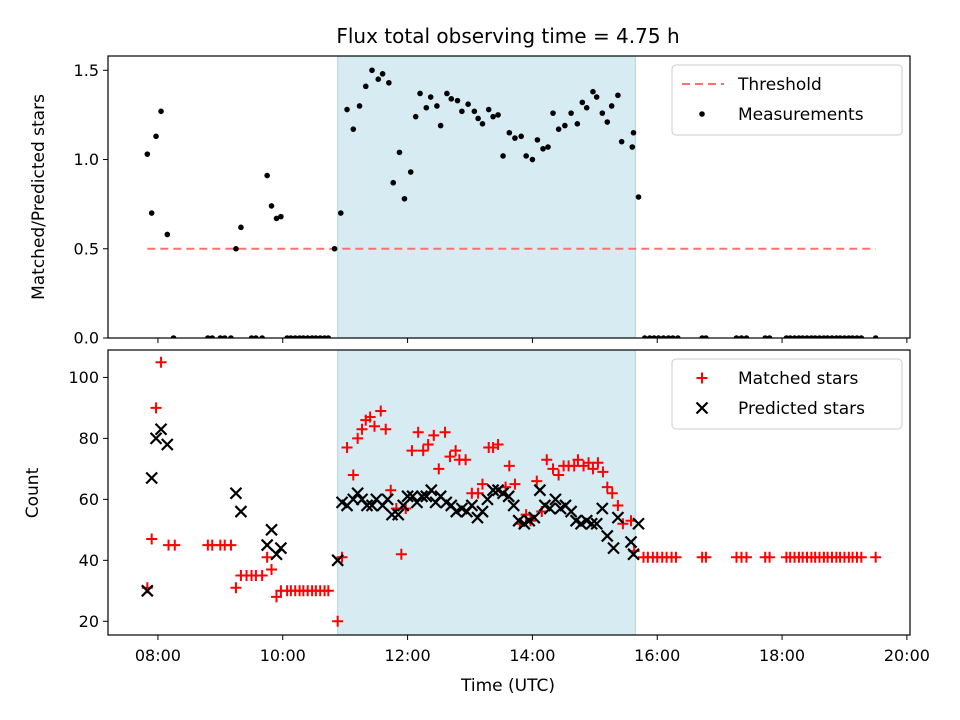  I want to click on x-tick-label: 08:00, so click(158, 655).